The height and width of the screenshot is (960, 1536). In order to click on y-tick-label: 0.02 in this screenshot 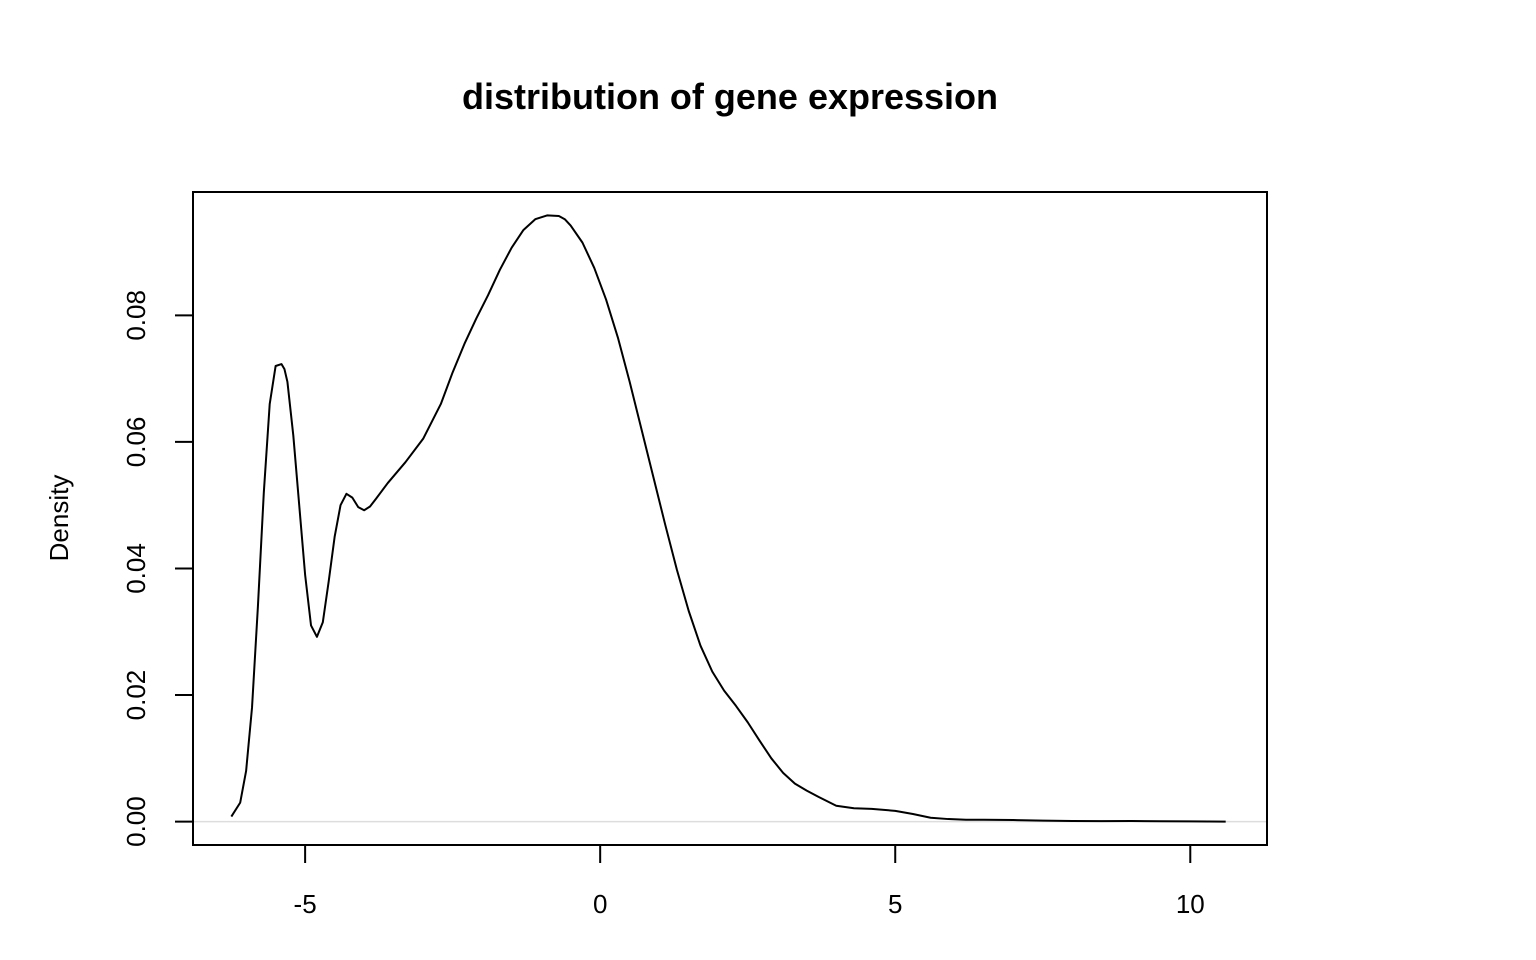, I will do `click(136, 695)`.